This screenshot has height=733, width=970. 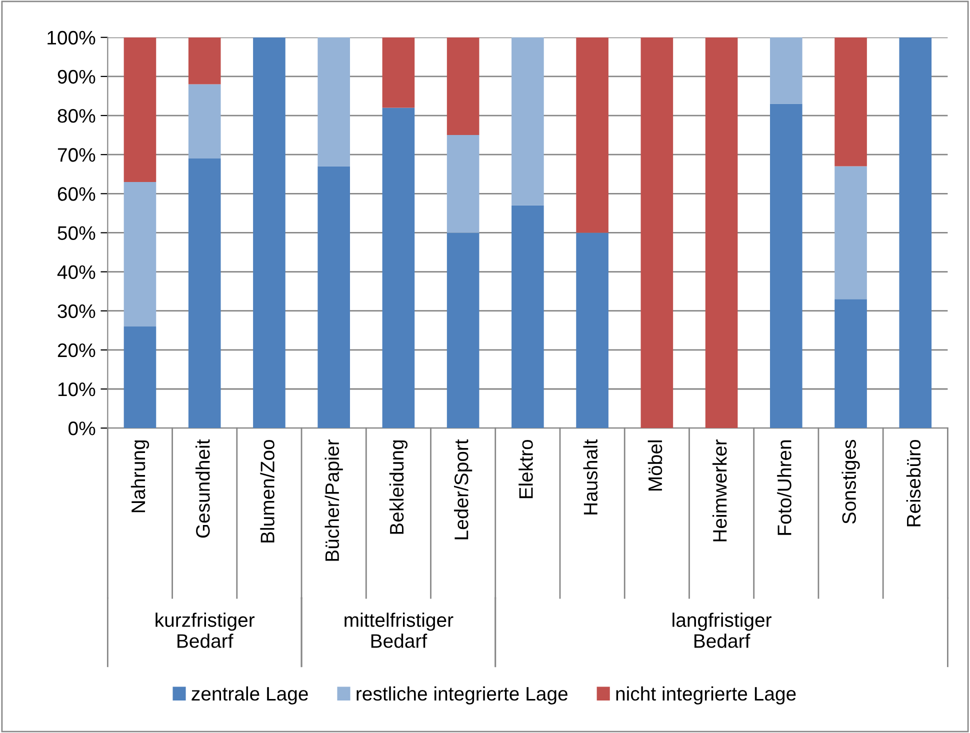 What do you see at coordinates (851, 482) in the screenshot?
I see `x-tick-label: Sonstiges` at bounding box center [851, 482].